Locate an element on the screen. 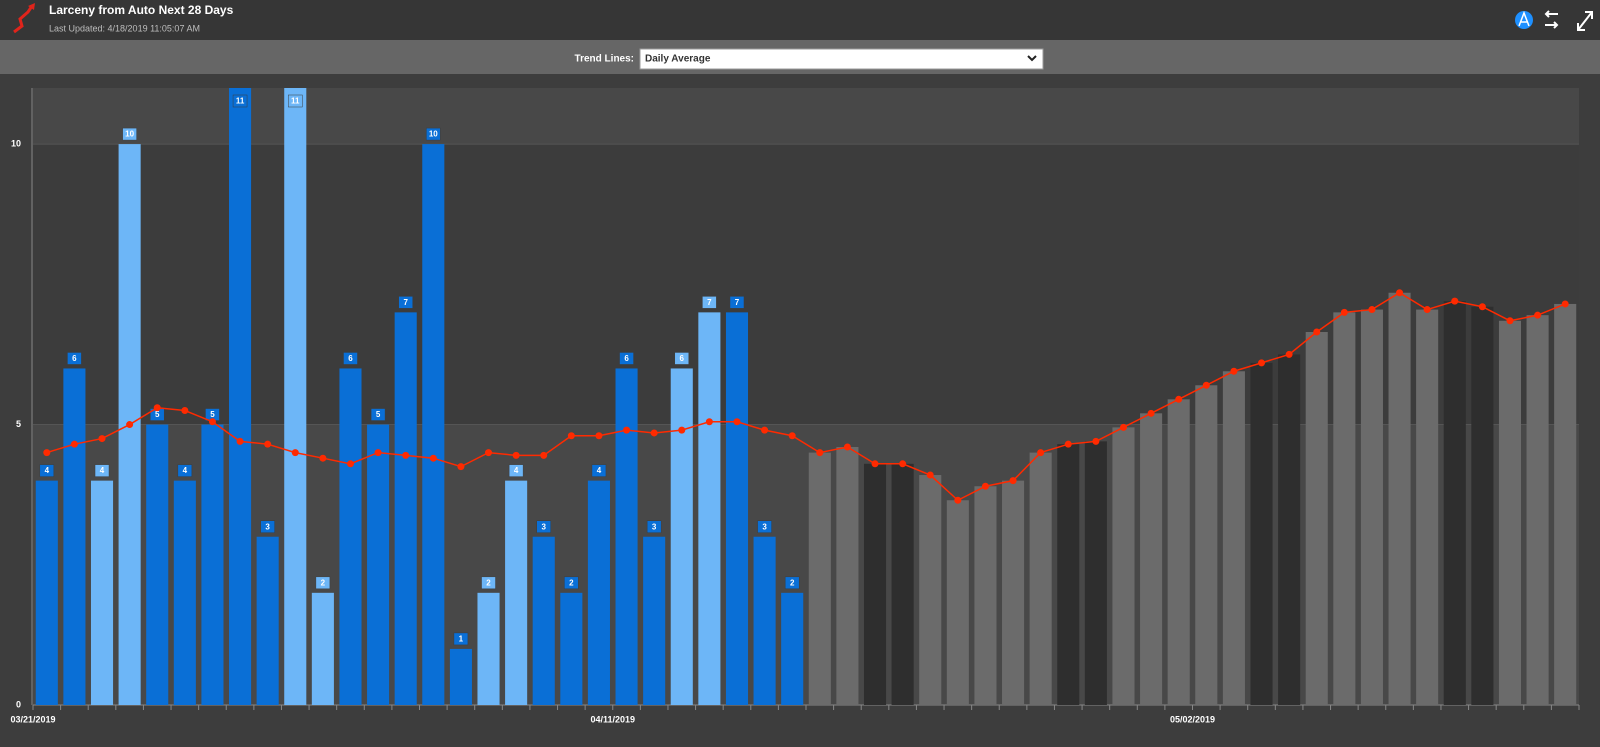  logo-arrow is located at coordinates (31, 6).